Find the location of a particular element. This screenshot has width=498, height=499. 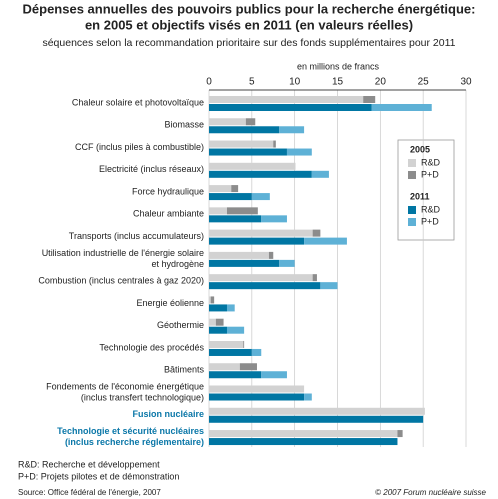

category-label: Transports (inclus accumulateurs) is located at coordinates (136, 236).